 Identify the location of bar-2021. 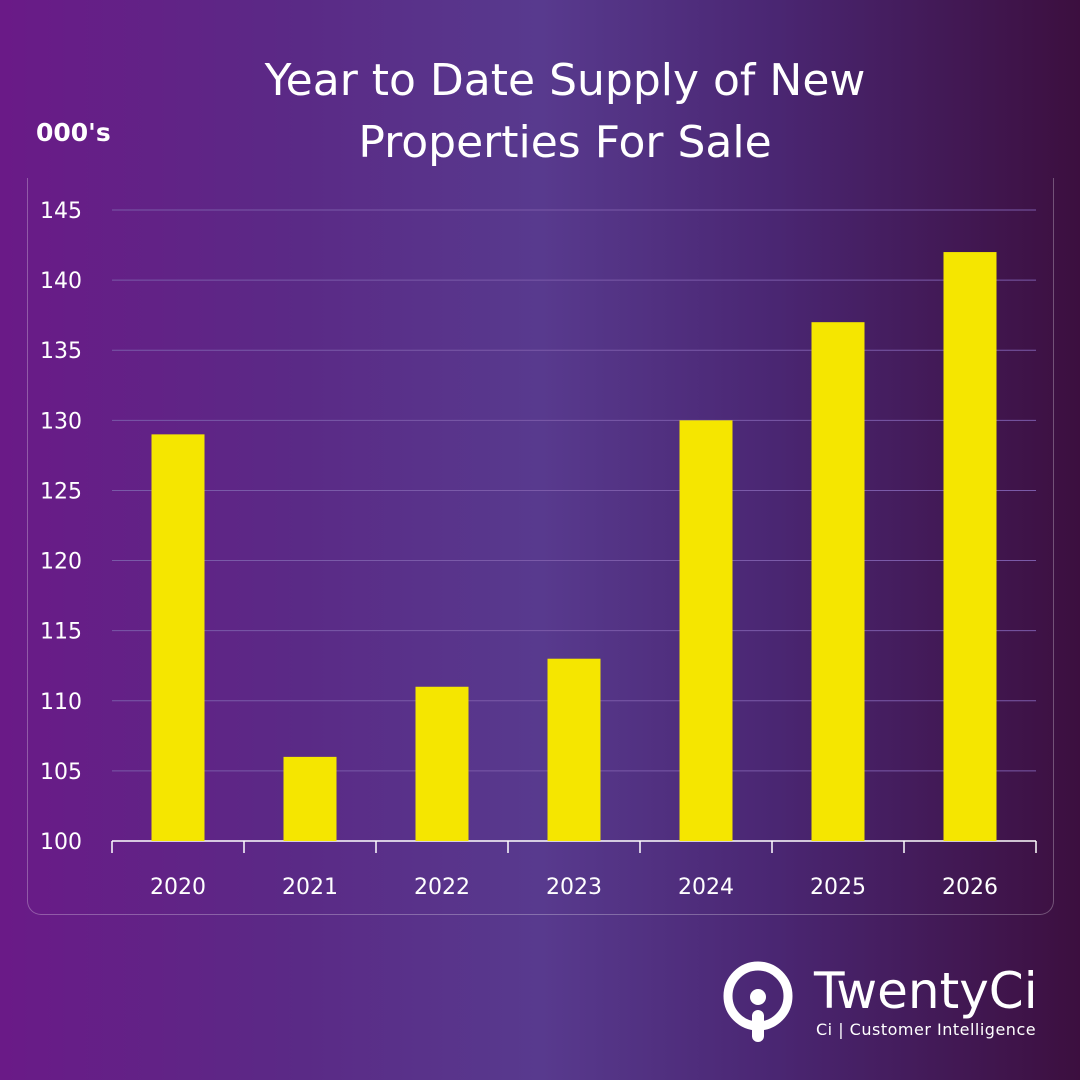
(310, 798).